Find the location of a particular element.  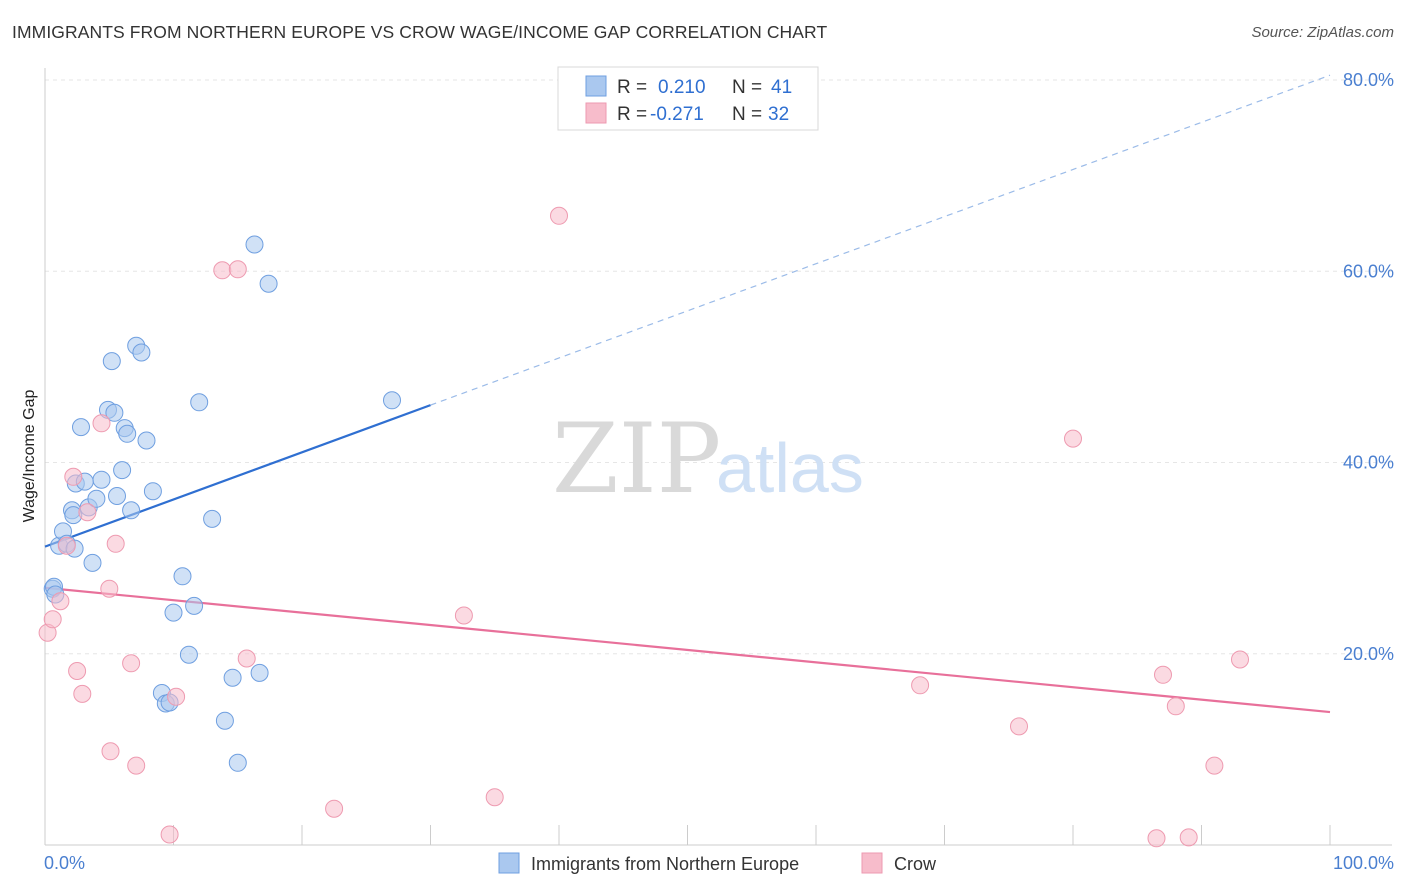

legend-bottom: Immigrants from Northern Europe Crow is located at coordinates (717, 863).